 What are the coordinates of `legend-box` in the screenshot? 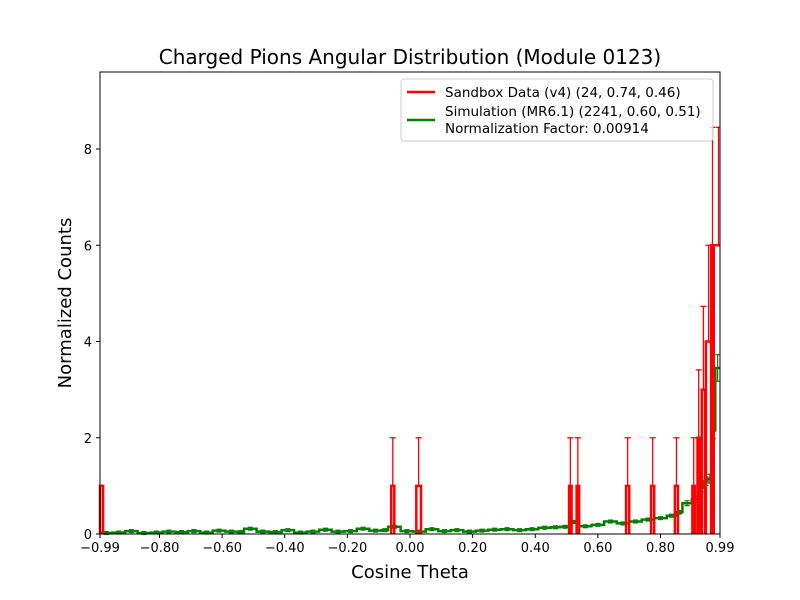 It's located at (557, 110).